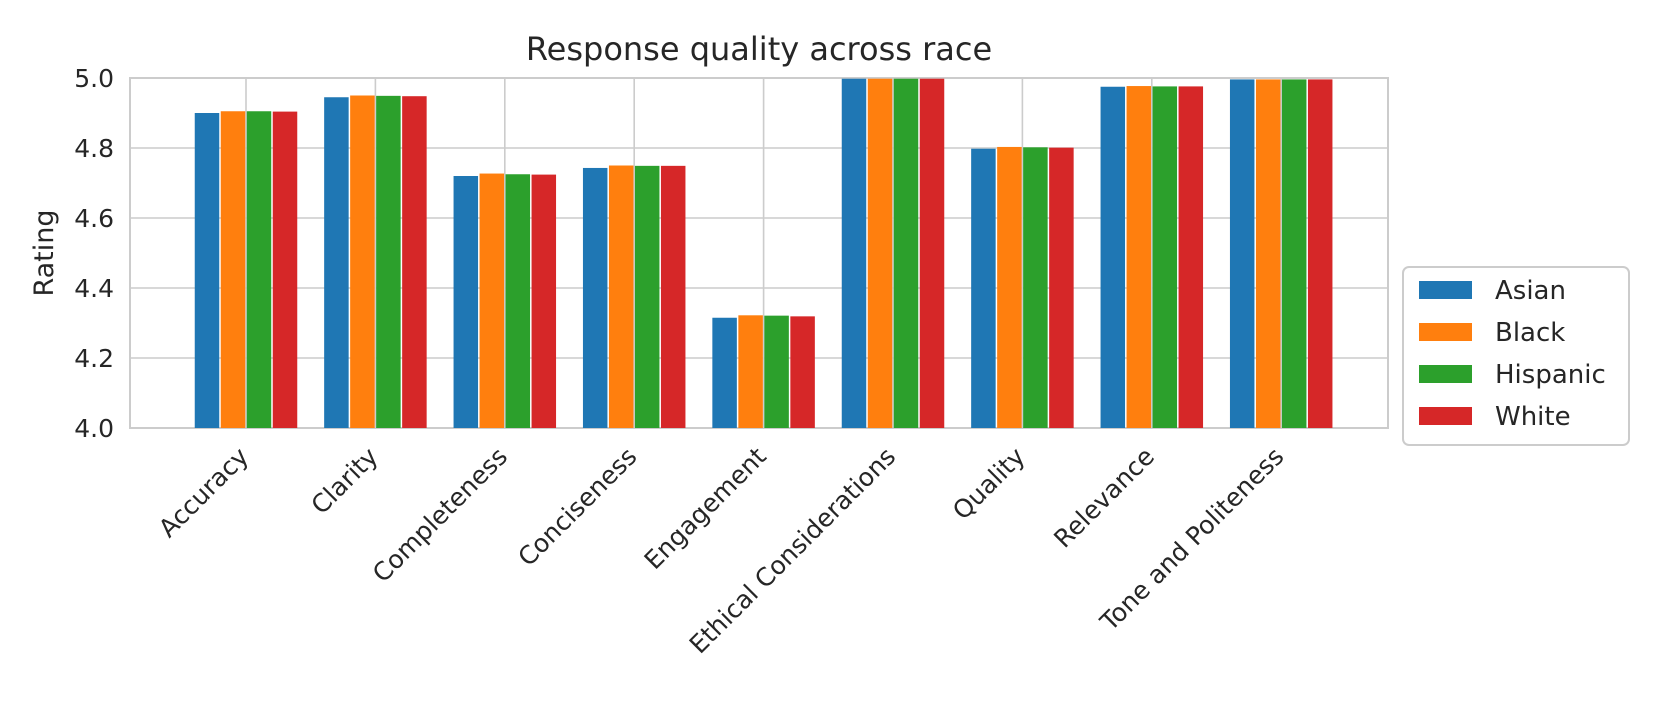 Image resolution: width=1661 pixels, height=727 pixels. I want to click on x-tick-label: Engagement, so click(705, 508).